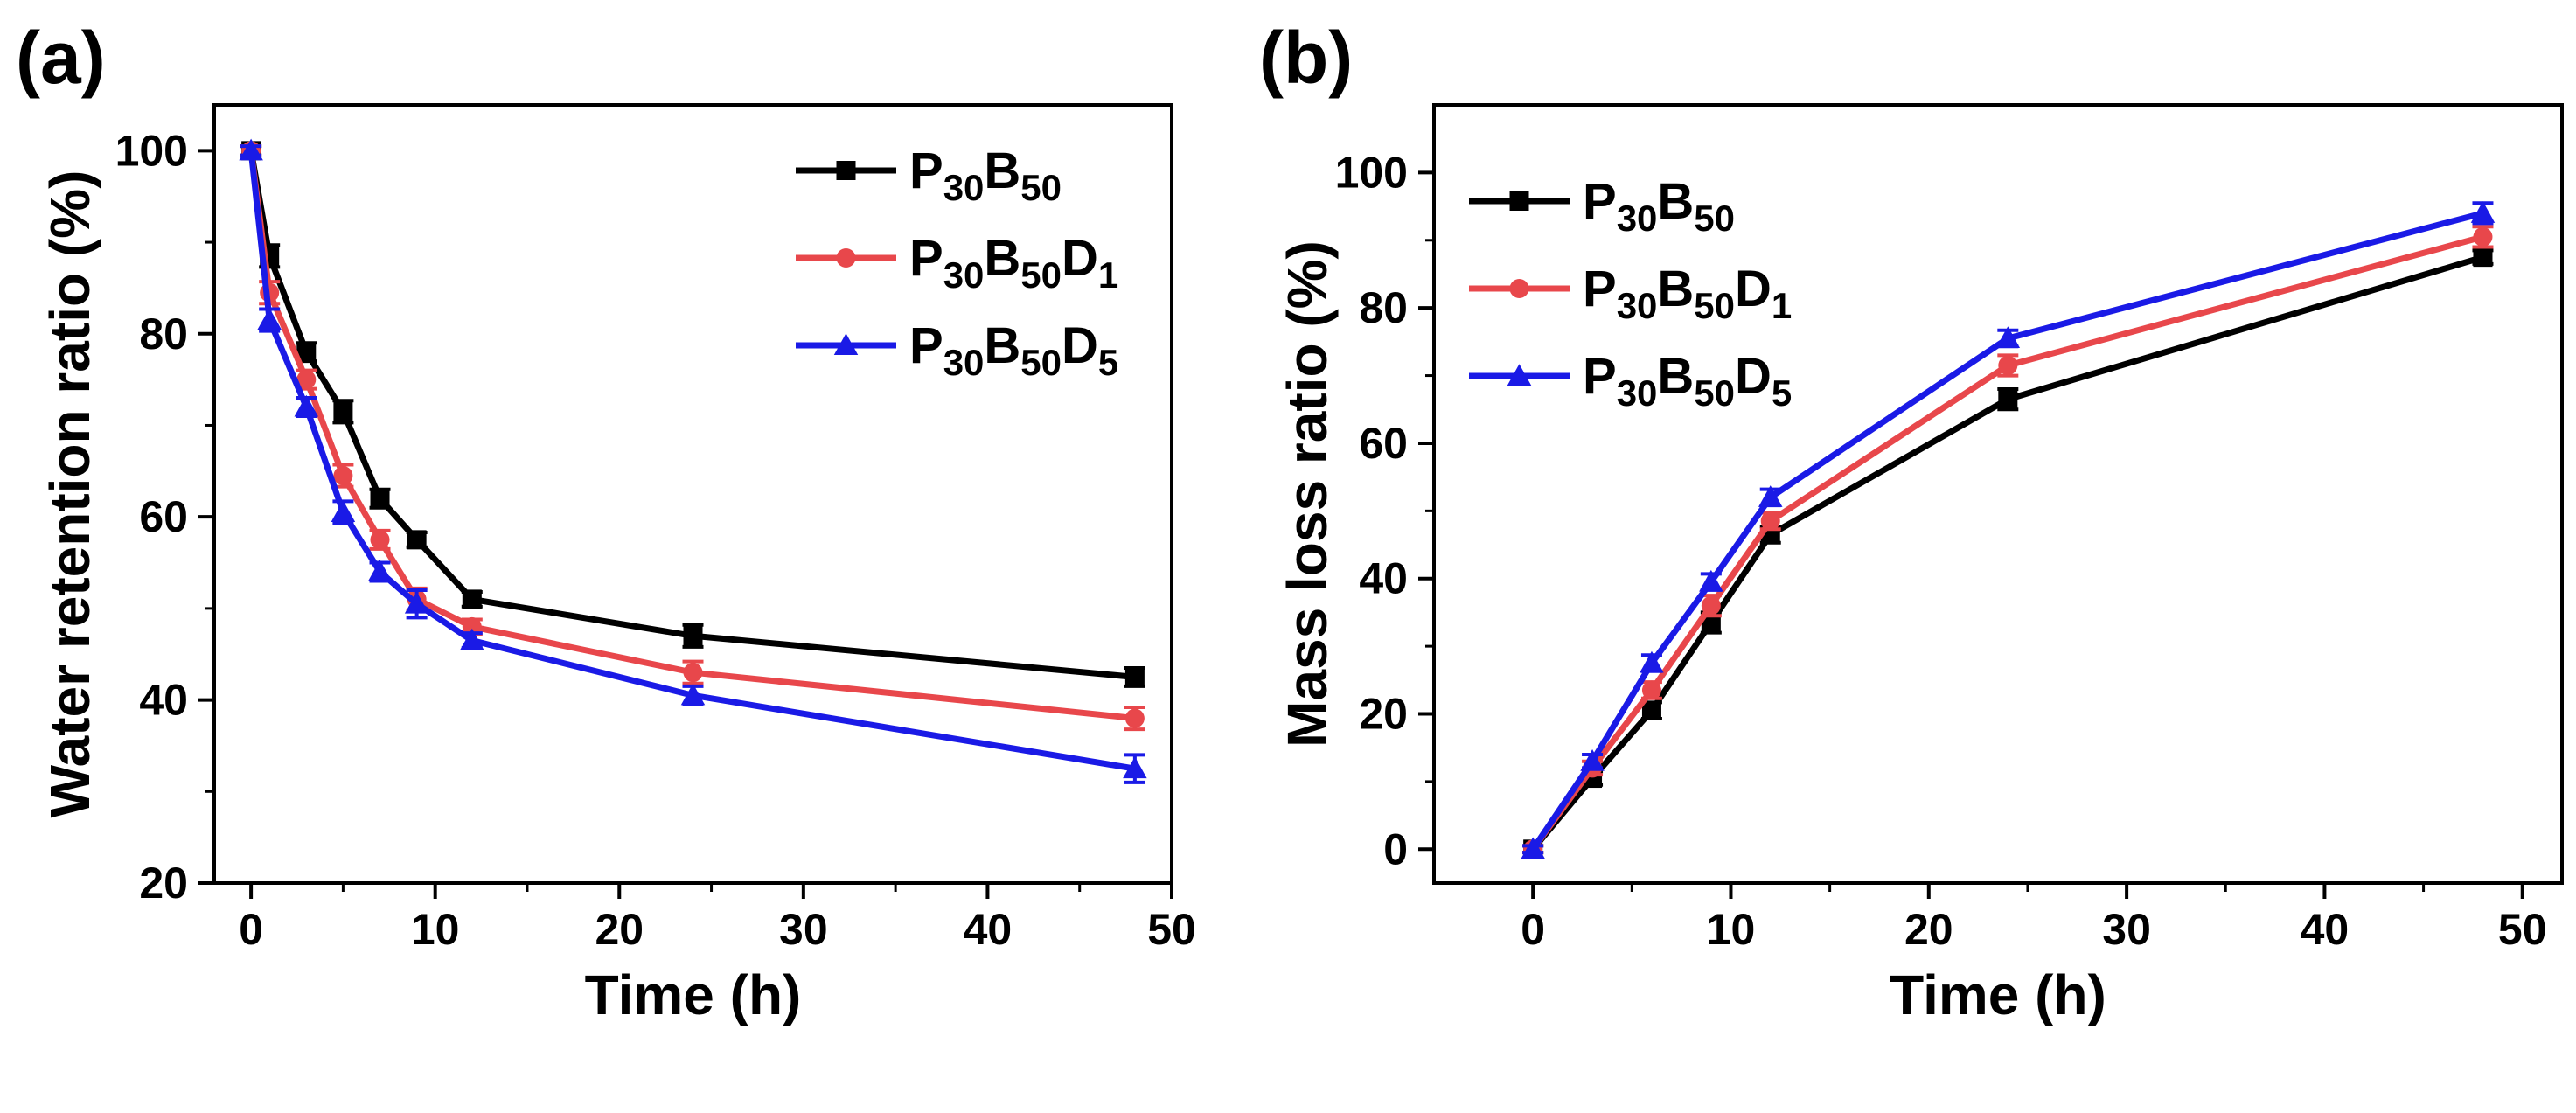 The height and width of the screenshot is (1113, 2576). I want to click on y-axis-title: Mass loss ratio (%), so click(1307, 494).